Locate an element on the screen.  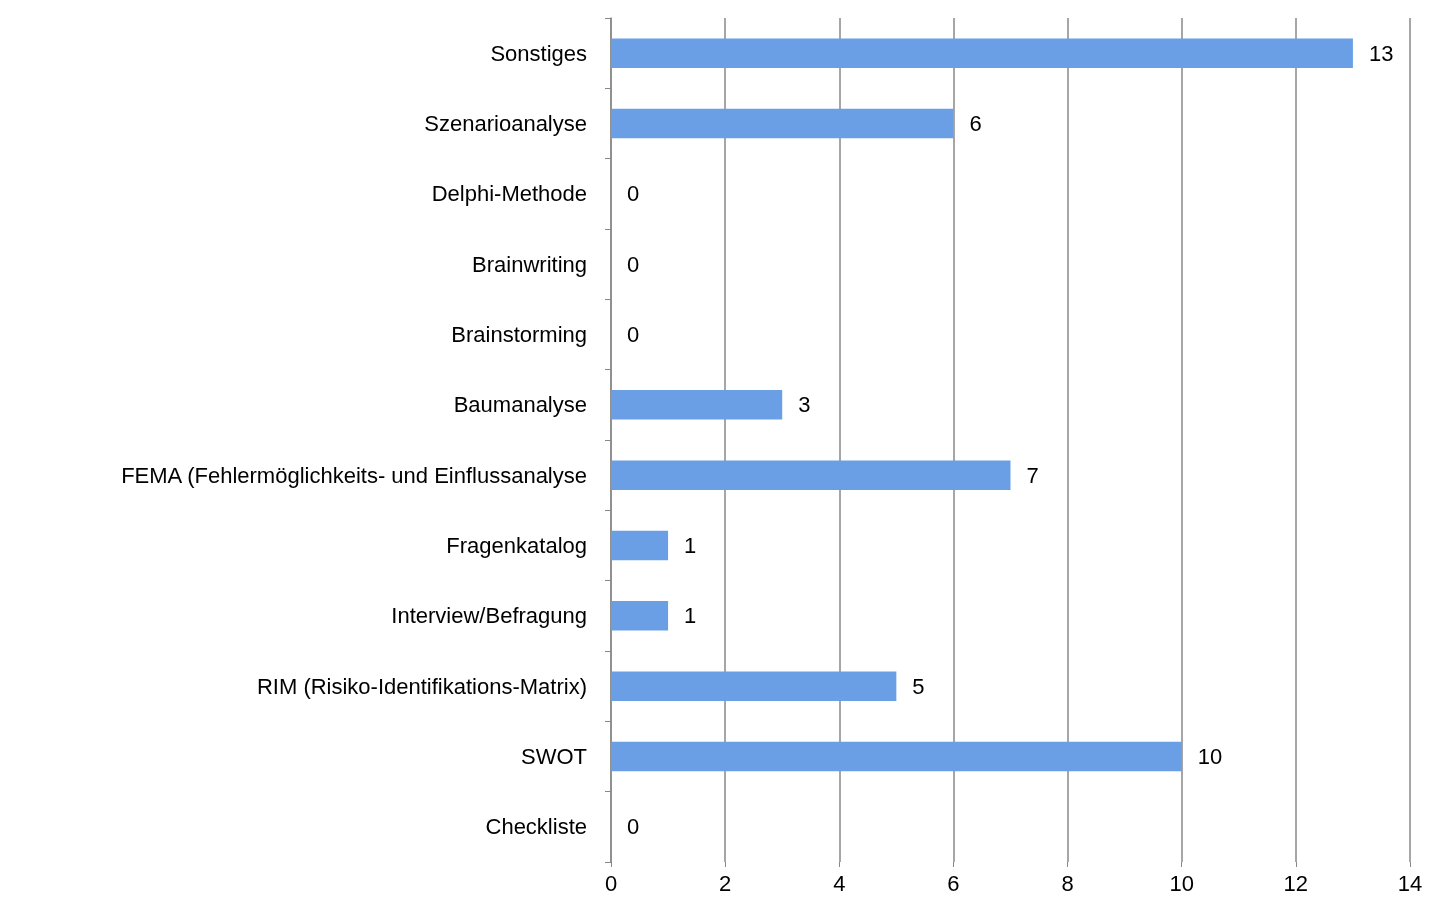
y-tick-label: SWOT is located at coordinates (554, 756).